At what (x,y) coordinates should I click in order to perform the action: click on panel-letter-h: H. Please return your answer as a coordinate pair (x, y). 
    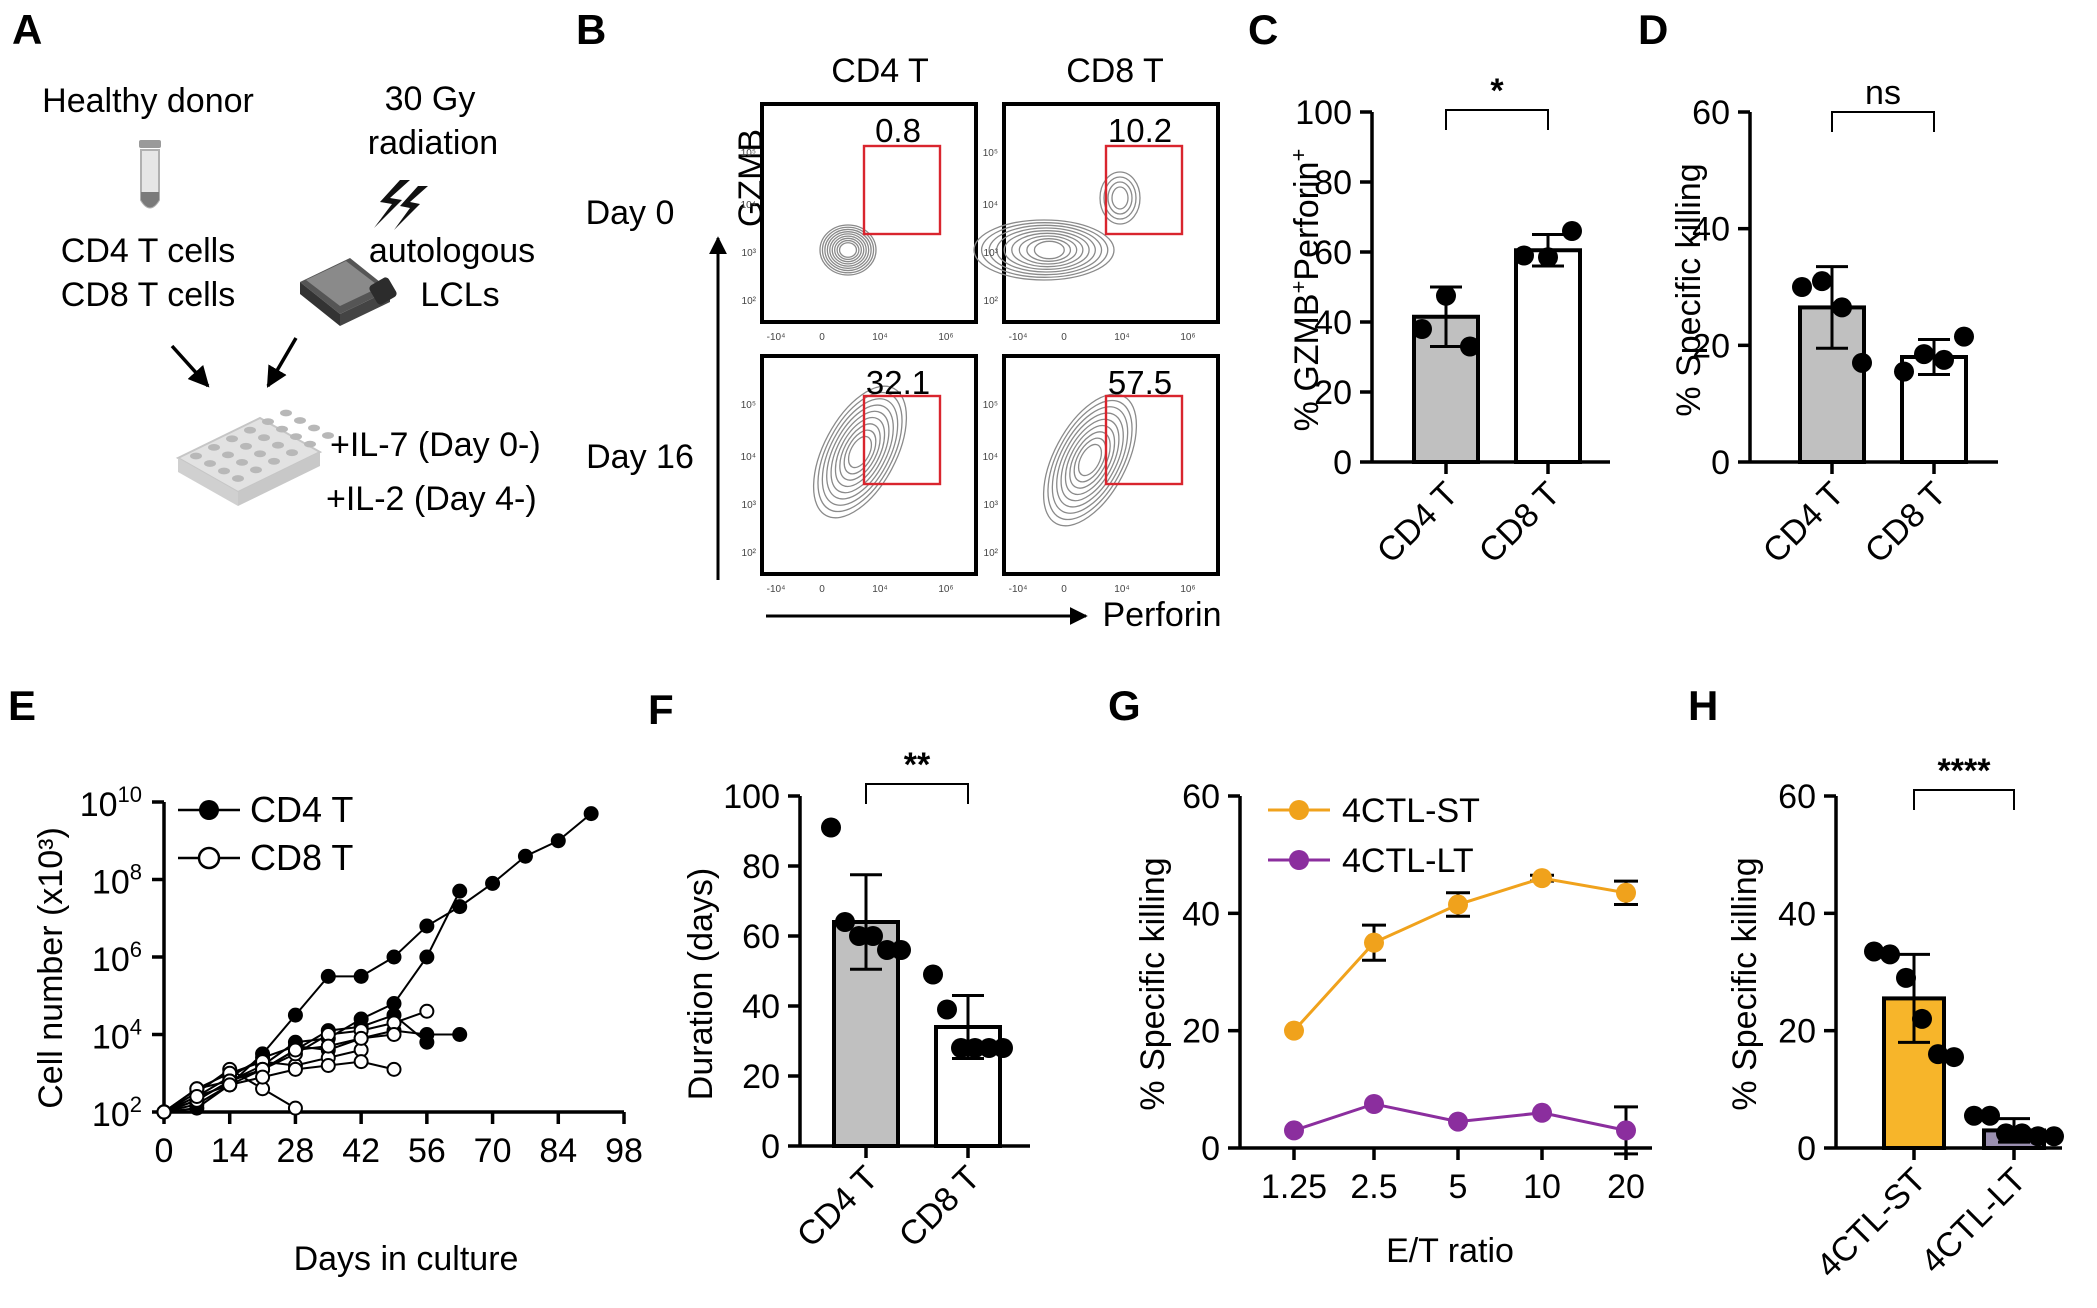
    Looking at the image, I should click on (1703, 705).